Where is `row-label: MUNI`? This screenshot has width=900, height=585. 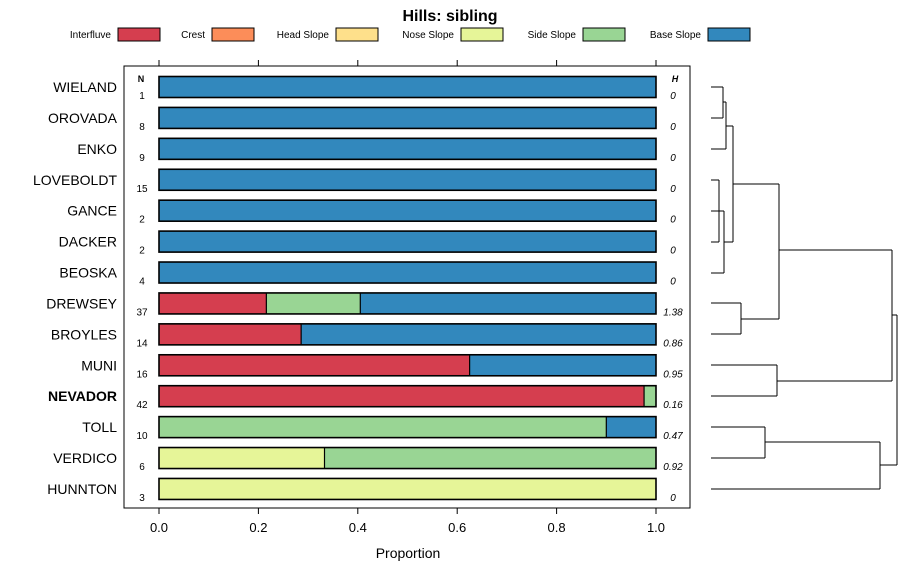
row-label: MUNI is located at coordinates (99, 365).